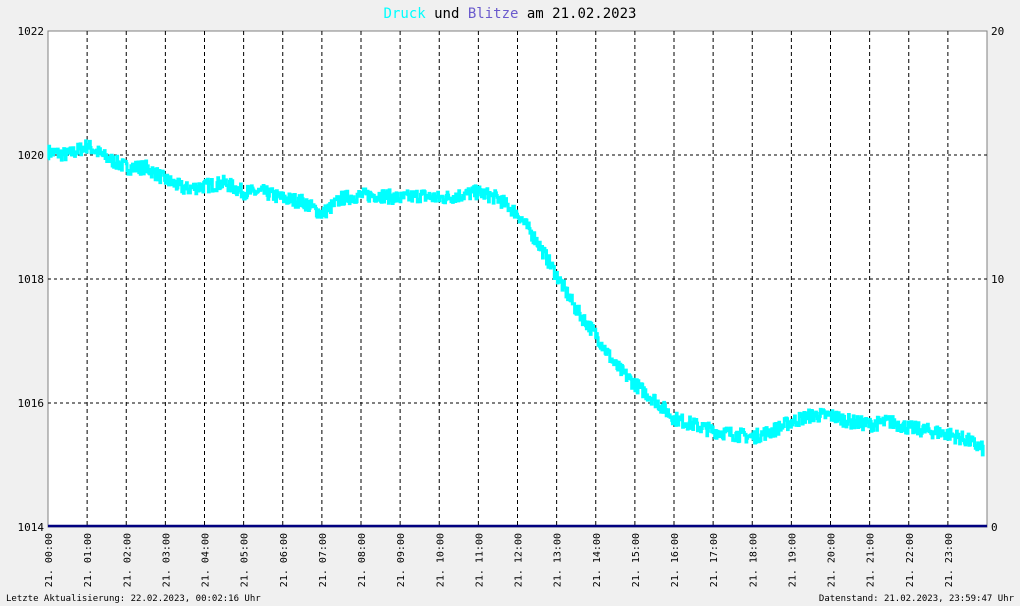 The width and height of the screenshot is (1020, 606). What do you see at coordinates (479, 560) in the screenshot?
I see `x-tick-label: 21. 11:00` at bounding box center [479, 560].